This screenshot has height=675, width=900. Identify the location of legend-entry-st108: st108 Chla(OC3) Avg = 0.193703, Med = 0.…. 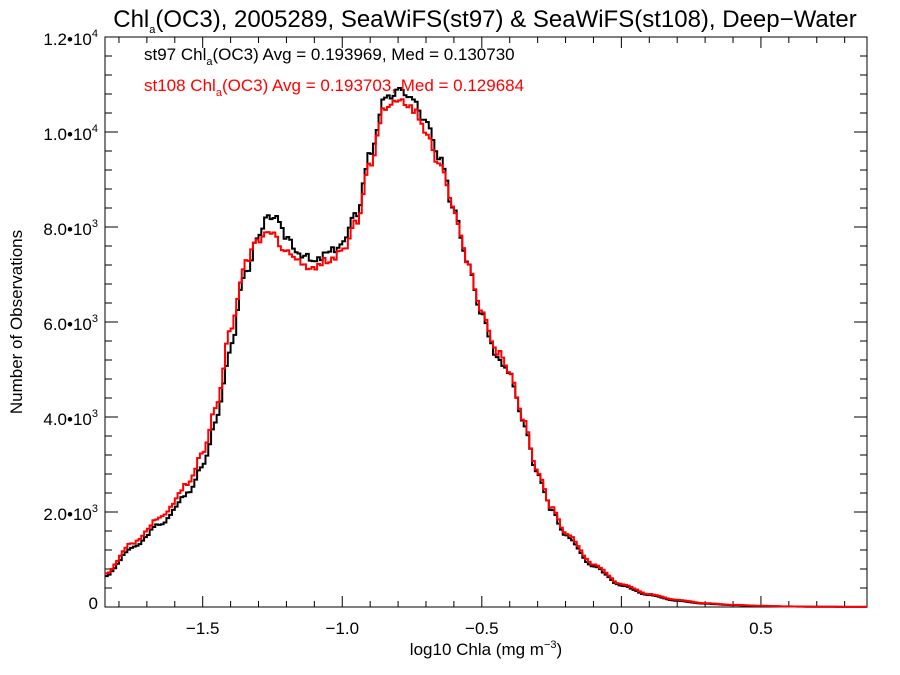
(334, 87).